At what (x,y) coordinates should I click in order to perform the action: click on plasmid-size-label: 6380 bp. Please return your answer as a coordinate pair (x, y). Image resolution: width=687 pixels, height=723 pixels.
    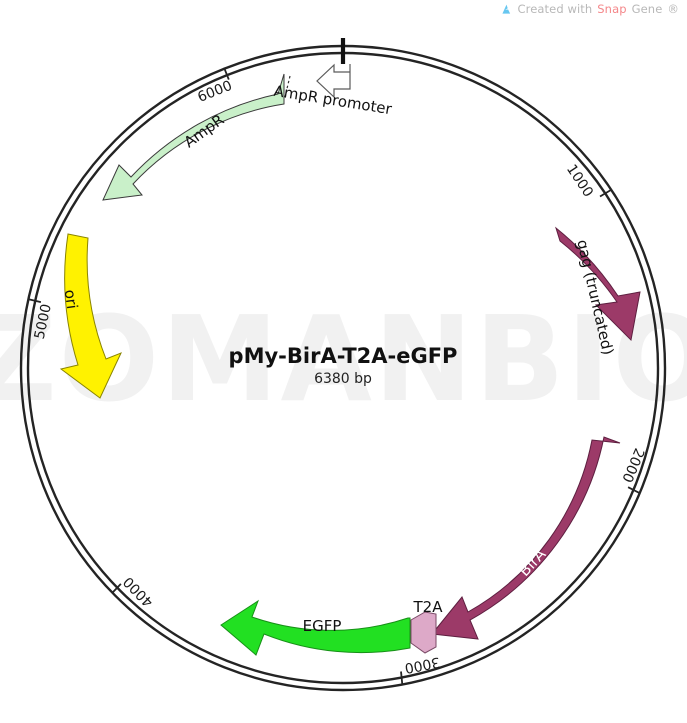
    Looking at the image, I should click on (343, 379).